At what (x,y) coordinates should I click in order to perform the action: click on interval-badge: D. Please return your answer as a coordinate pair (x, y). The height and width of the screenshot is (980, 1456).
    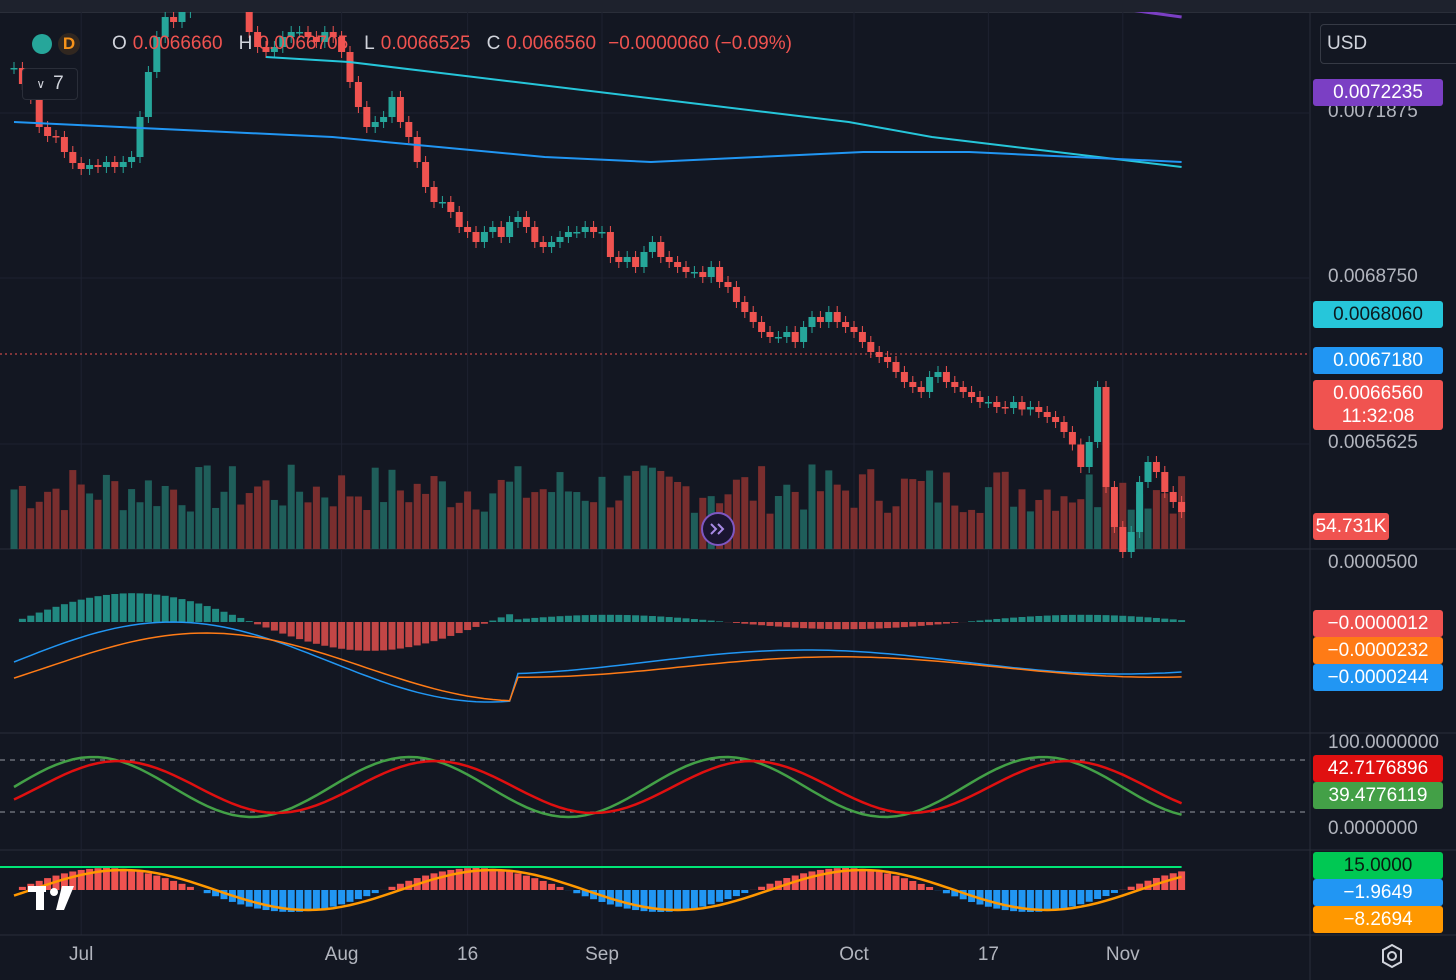
    Looking at the image, I should click on (69, 44).